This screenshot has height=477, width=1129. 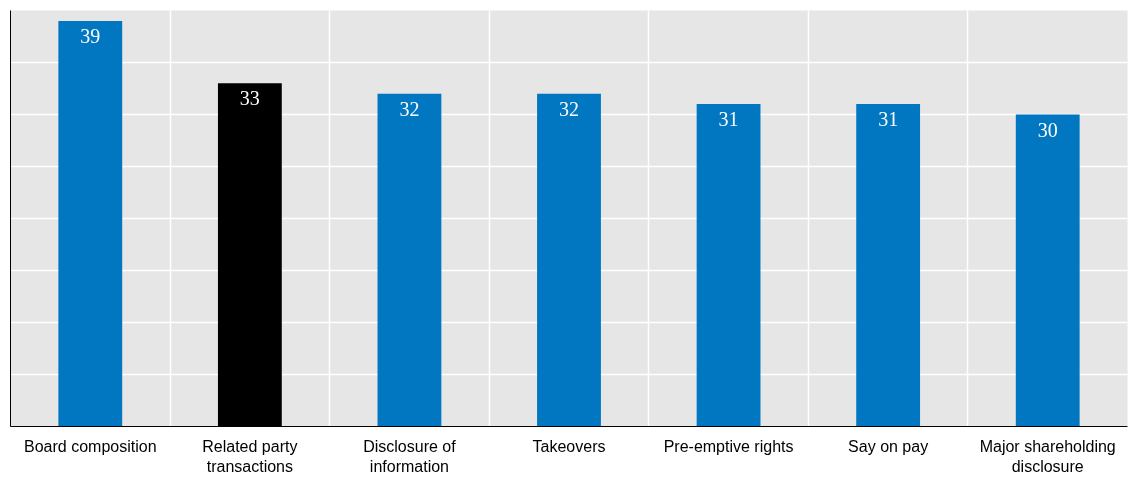 What do you see at coordinates (888, 446) in the screenshot?
I see `x-tick-label: Say on pay` at bounding box center [888, 446].